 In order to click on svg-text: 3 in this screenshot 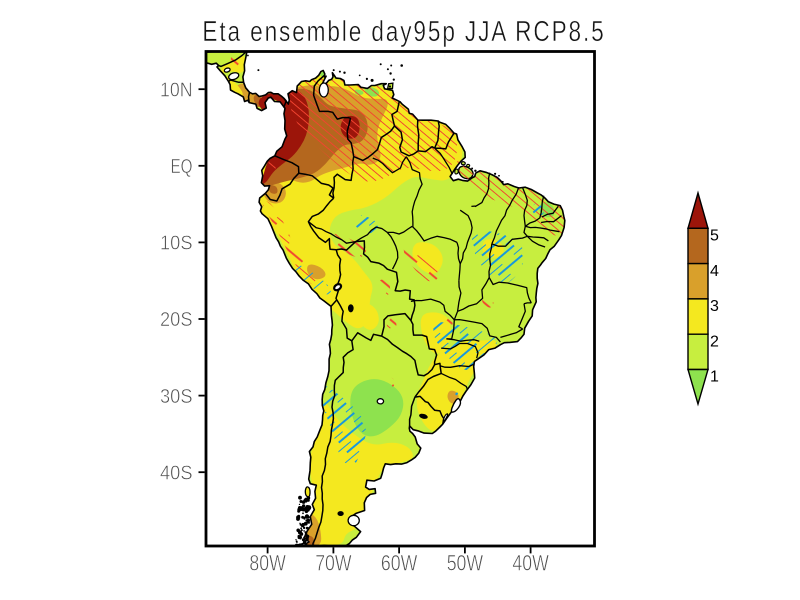, I will do `click(714, 306)`.